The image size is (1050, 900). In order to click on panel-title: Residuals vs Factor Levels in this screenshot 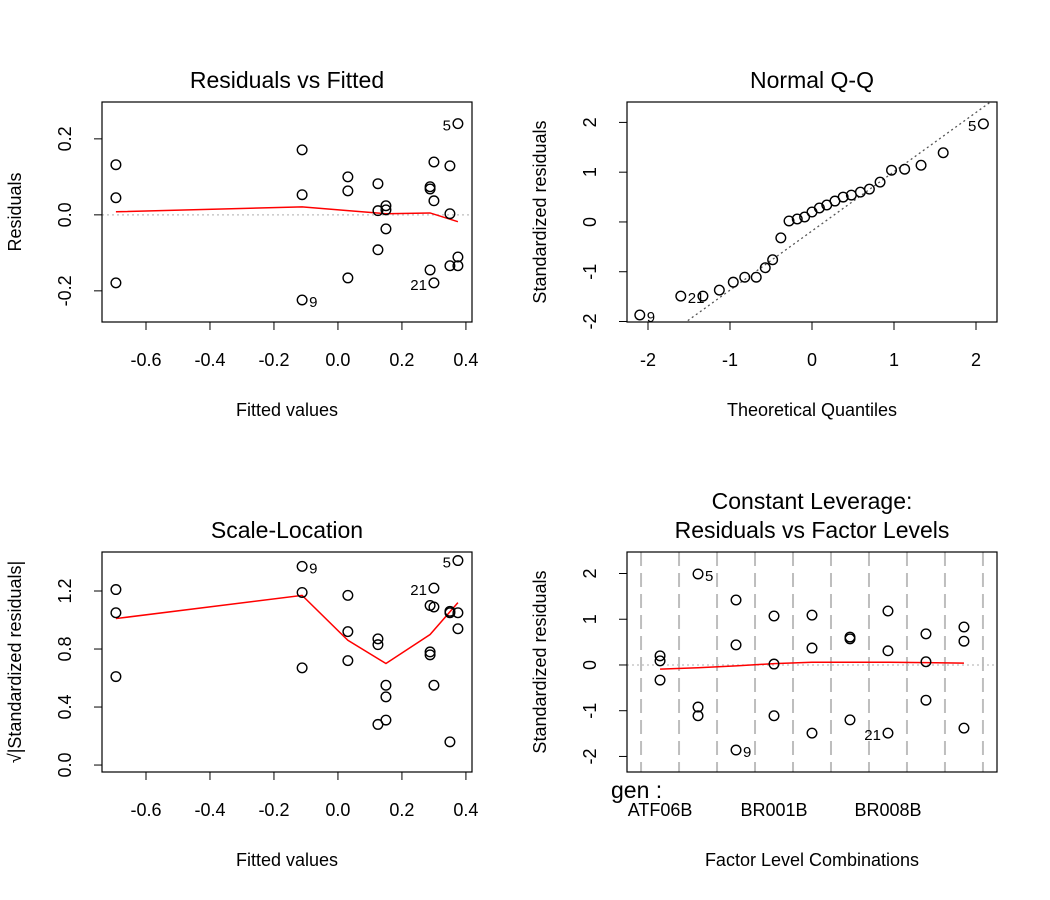, I will do `click(812, 530)`.